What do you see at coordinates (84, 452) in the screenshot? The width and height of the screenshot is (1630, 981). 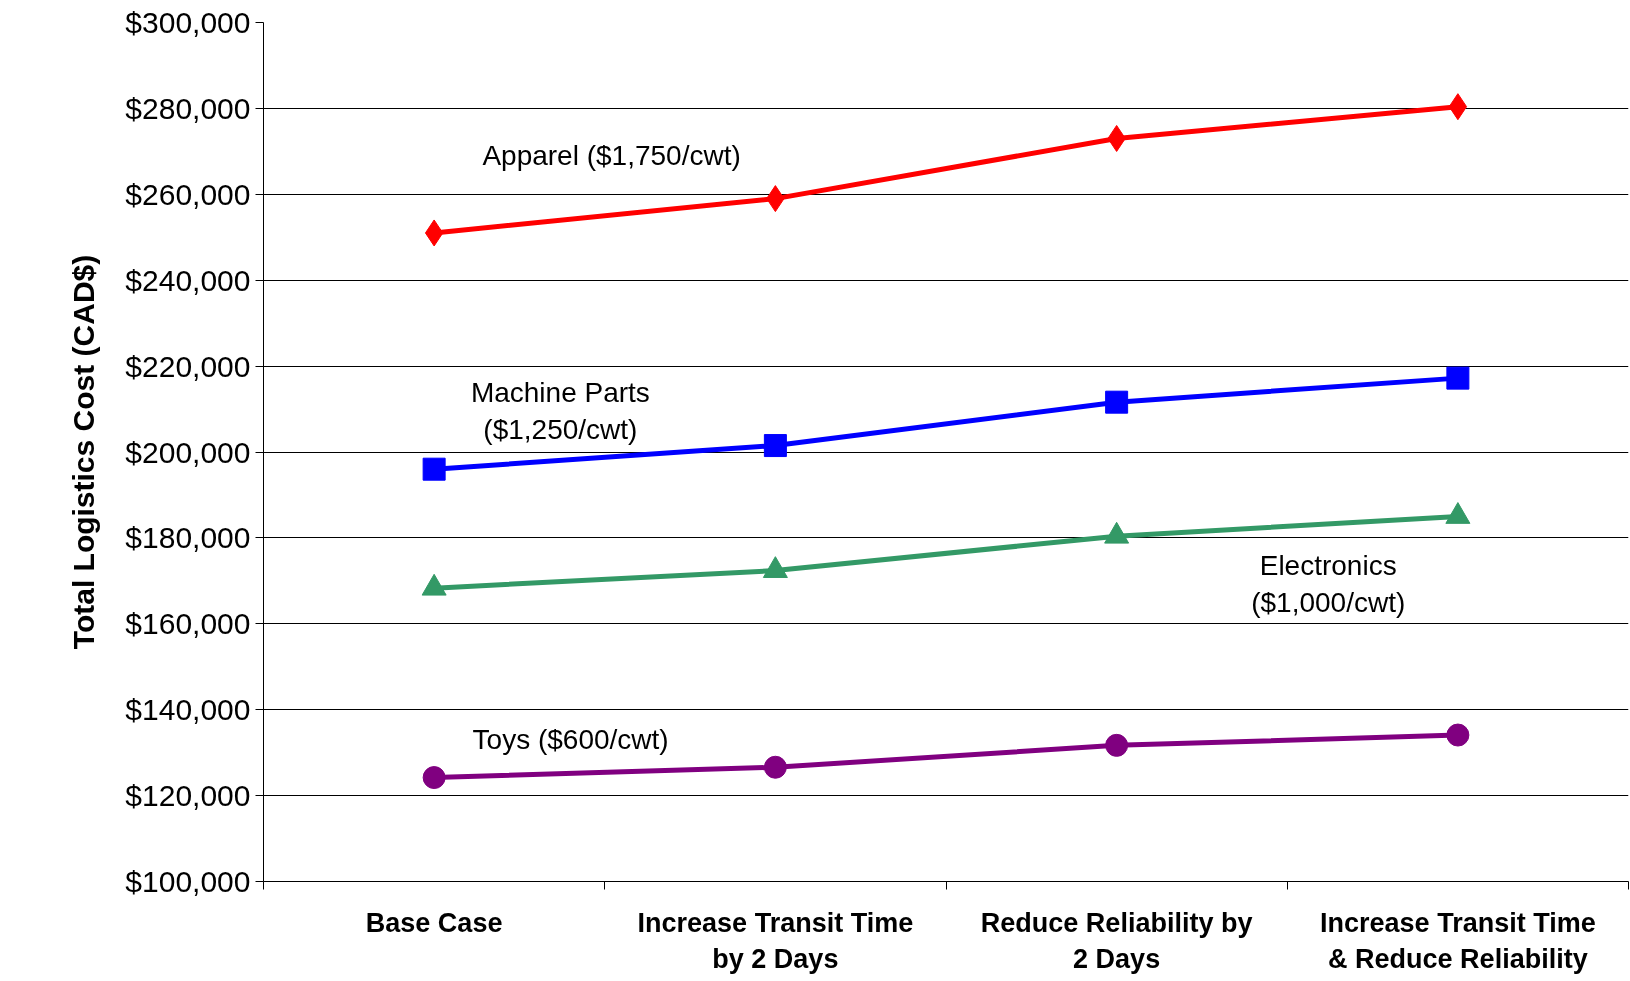 I see `y-axis-title: Total Logistics Cost (CAD$)` at bounding box center [84, 452].